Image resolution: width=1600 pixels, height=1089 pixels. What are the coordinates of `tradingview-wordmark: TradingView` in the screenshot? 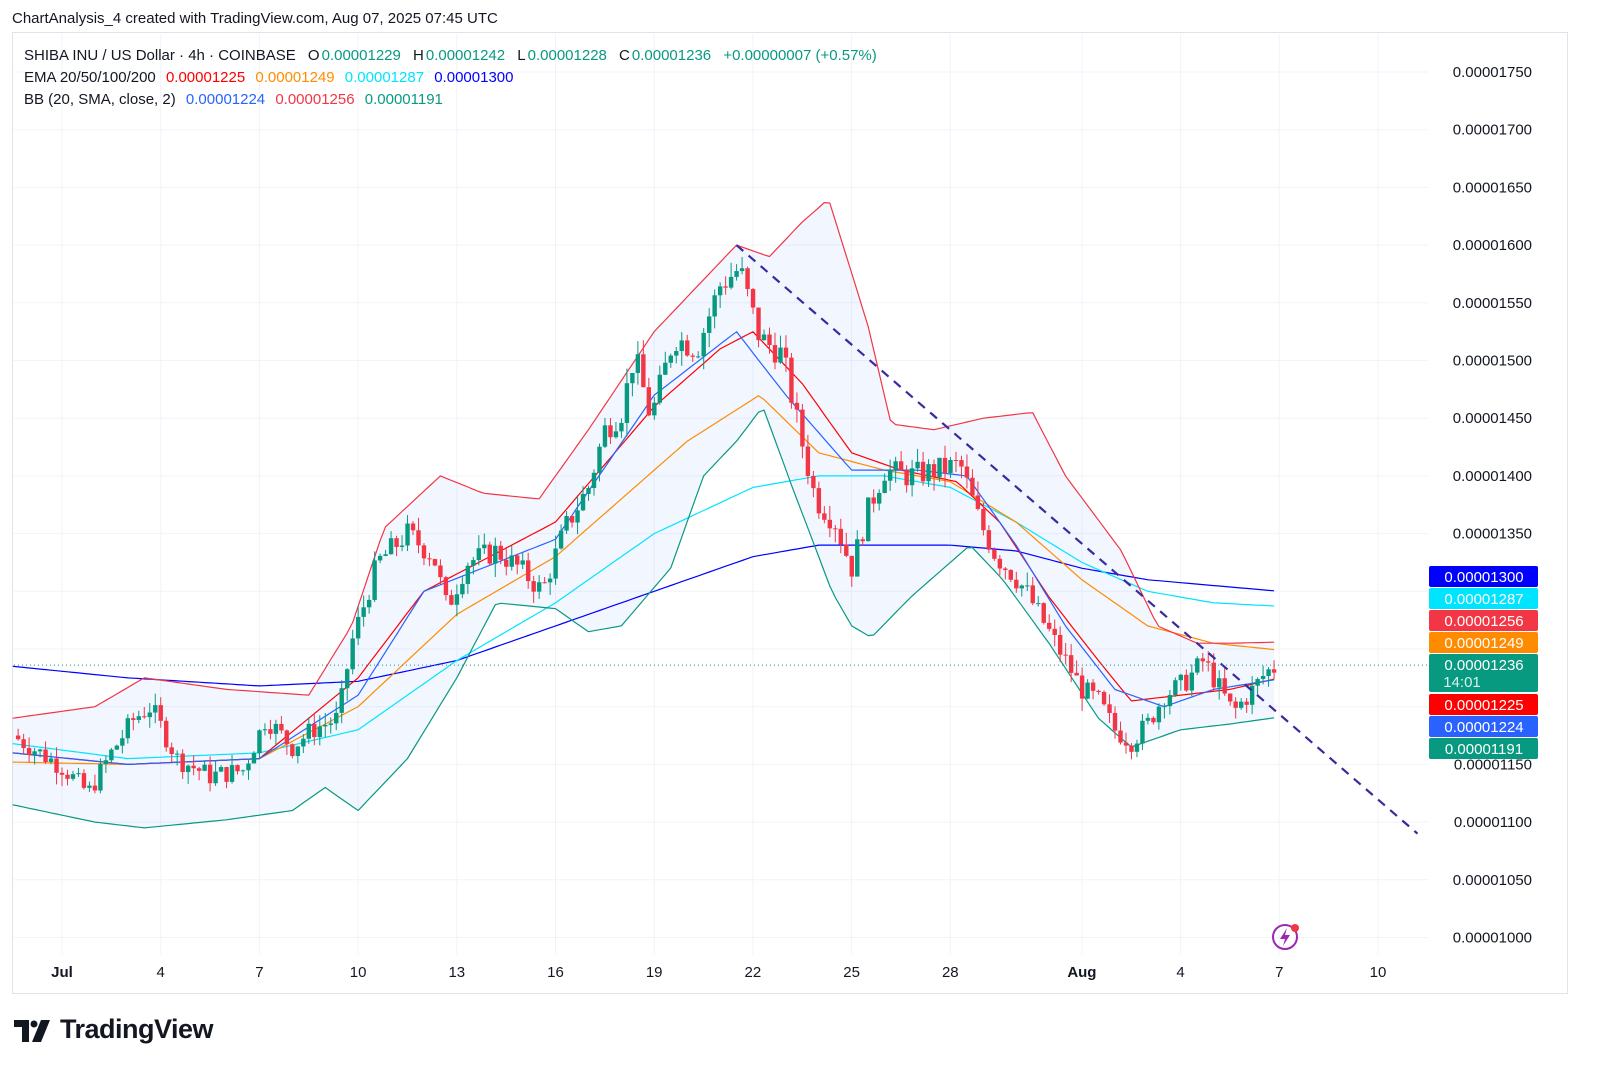 It's located at (137, 1029).